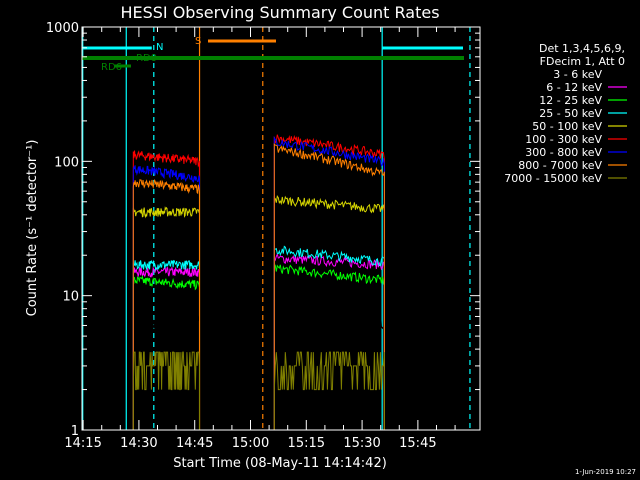  What do you see at coordinates (570, 113) in the screenshot?
I see `legend-label-3: 25 - 50 keV` at bounding box center [570, 113].